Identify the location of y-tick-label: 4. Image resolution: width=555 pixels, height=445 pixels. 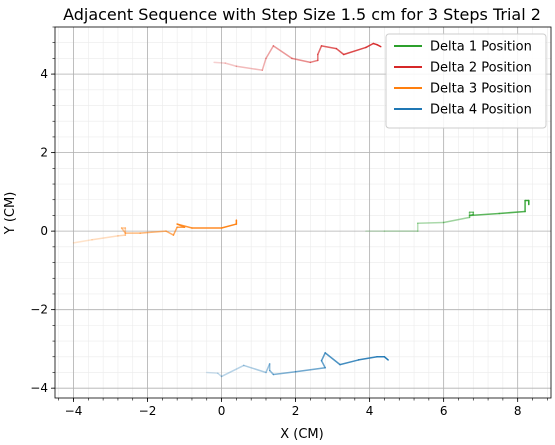
(44, 74).